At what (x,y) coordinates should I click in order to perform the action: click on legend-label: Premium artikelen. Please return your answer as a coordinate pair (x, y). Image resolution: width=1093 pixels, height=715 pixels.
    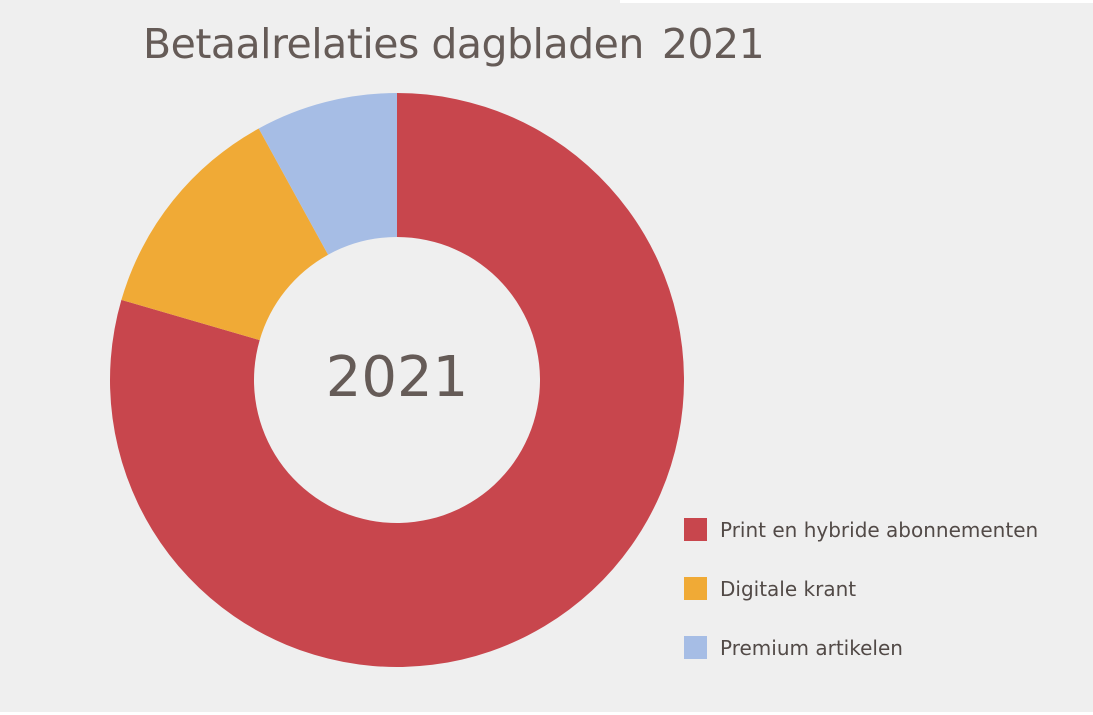
    Looking at the image, I should click on (811, 647).